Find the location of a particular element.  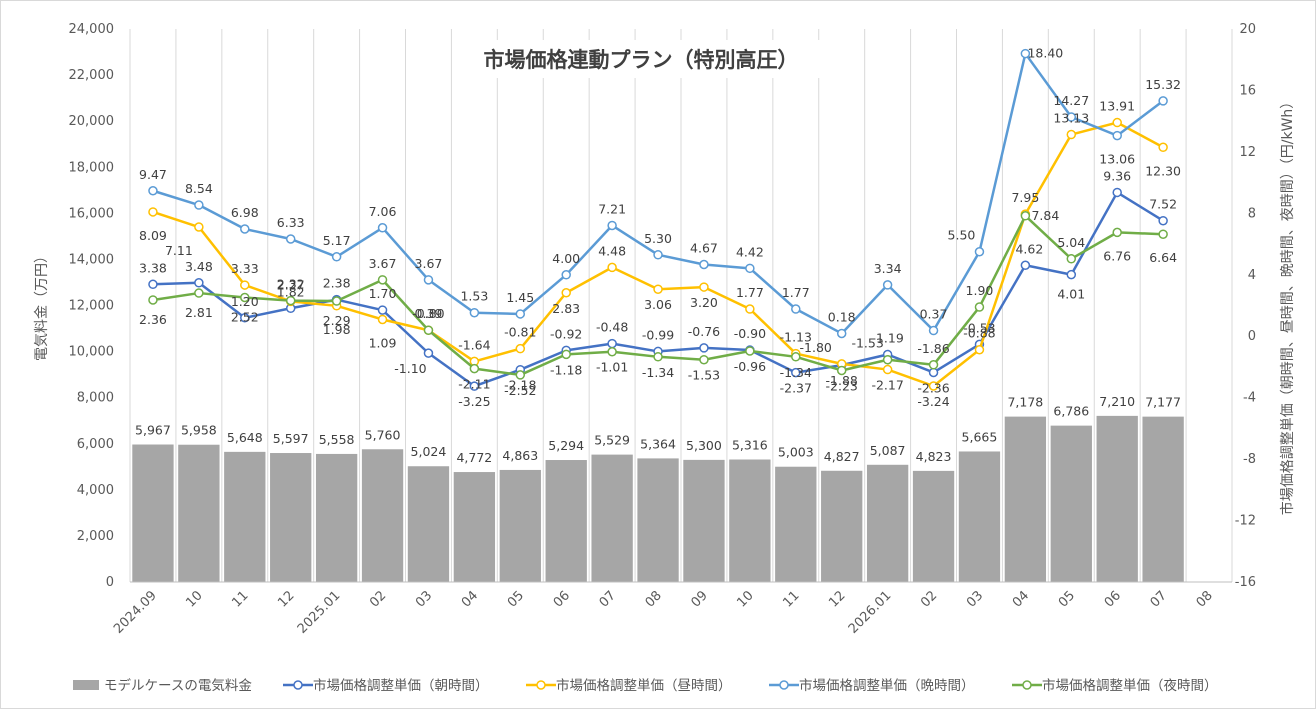

series-data-label: 0.37 is located at coordinates (934, 314).